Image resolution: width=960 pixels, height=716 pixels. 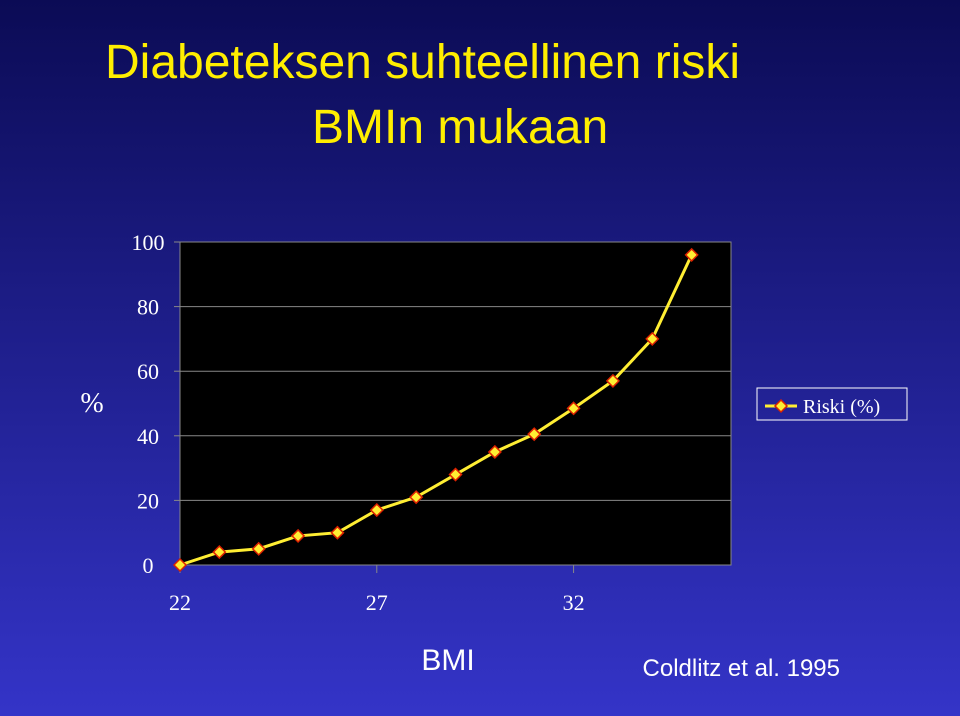 I want to click on y-tick-label: 100, so click(x=148, y=242).